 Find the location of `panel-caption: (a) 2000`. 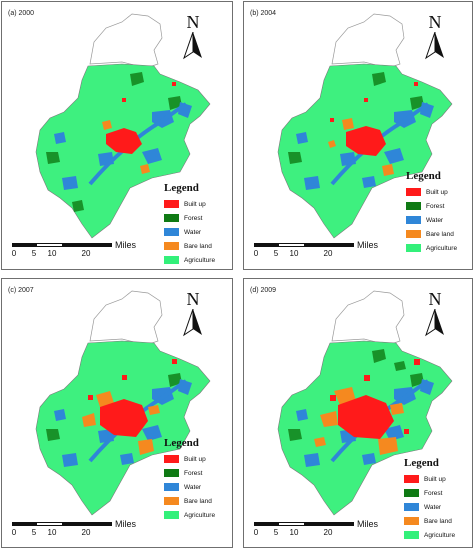

panel-caption: (a) 2000 is located at coordinates (21, 13).